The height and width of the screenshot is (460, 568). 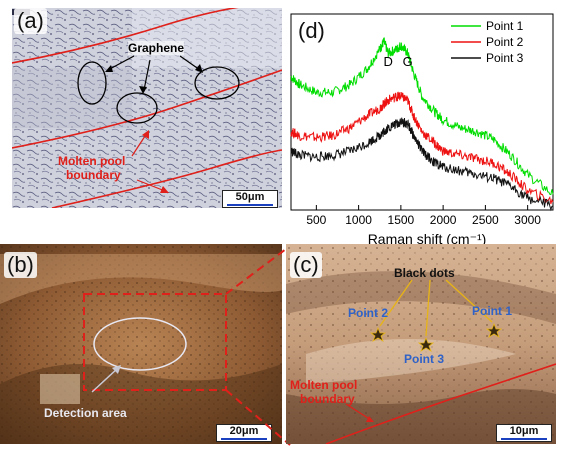 I want to click on boundary-label-c: Molten pool boundary, so click(x=324, y=392).